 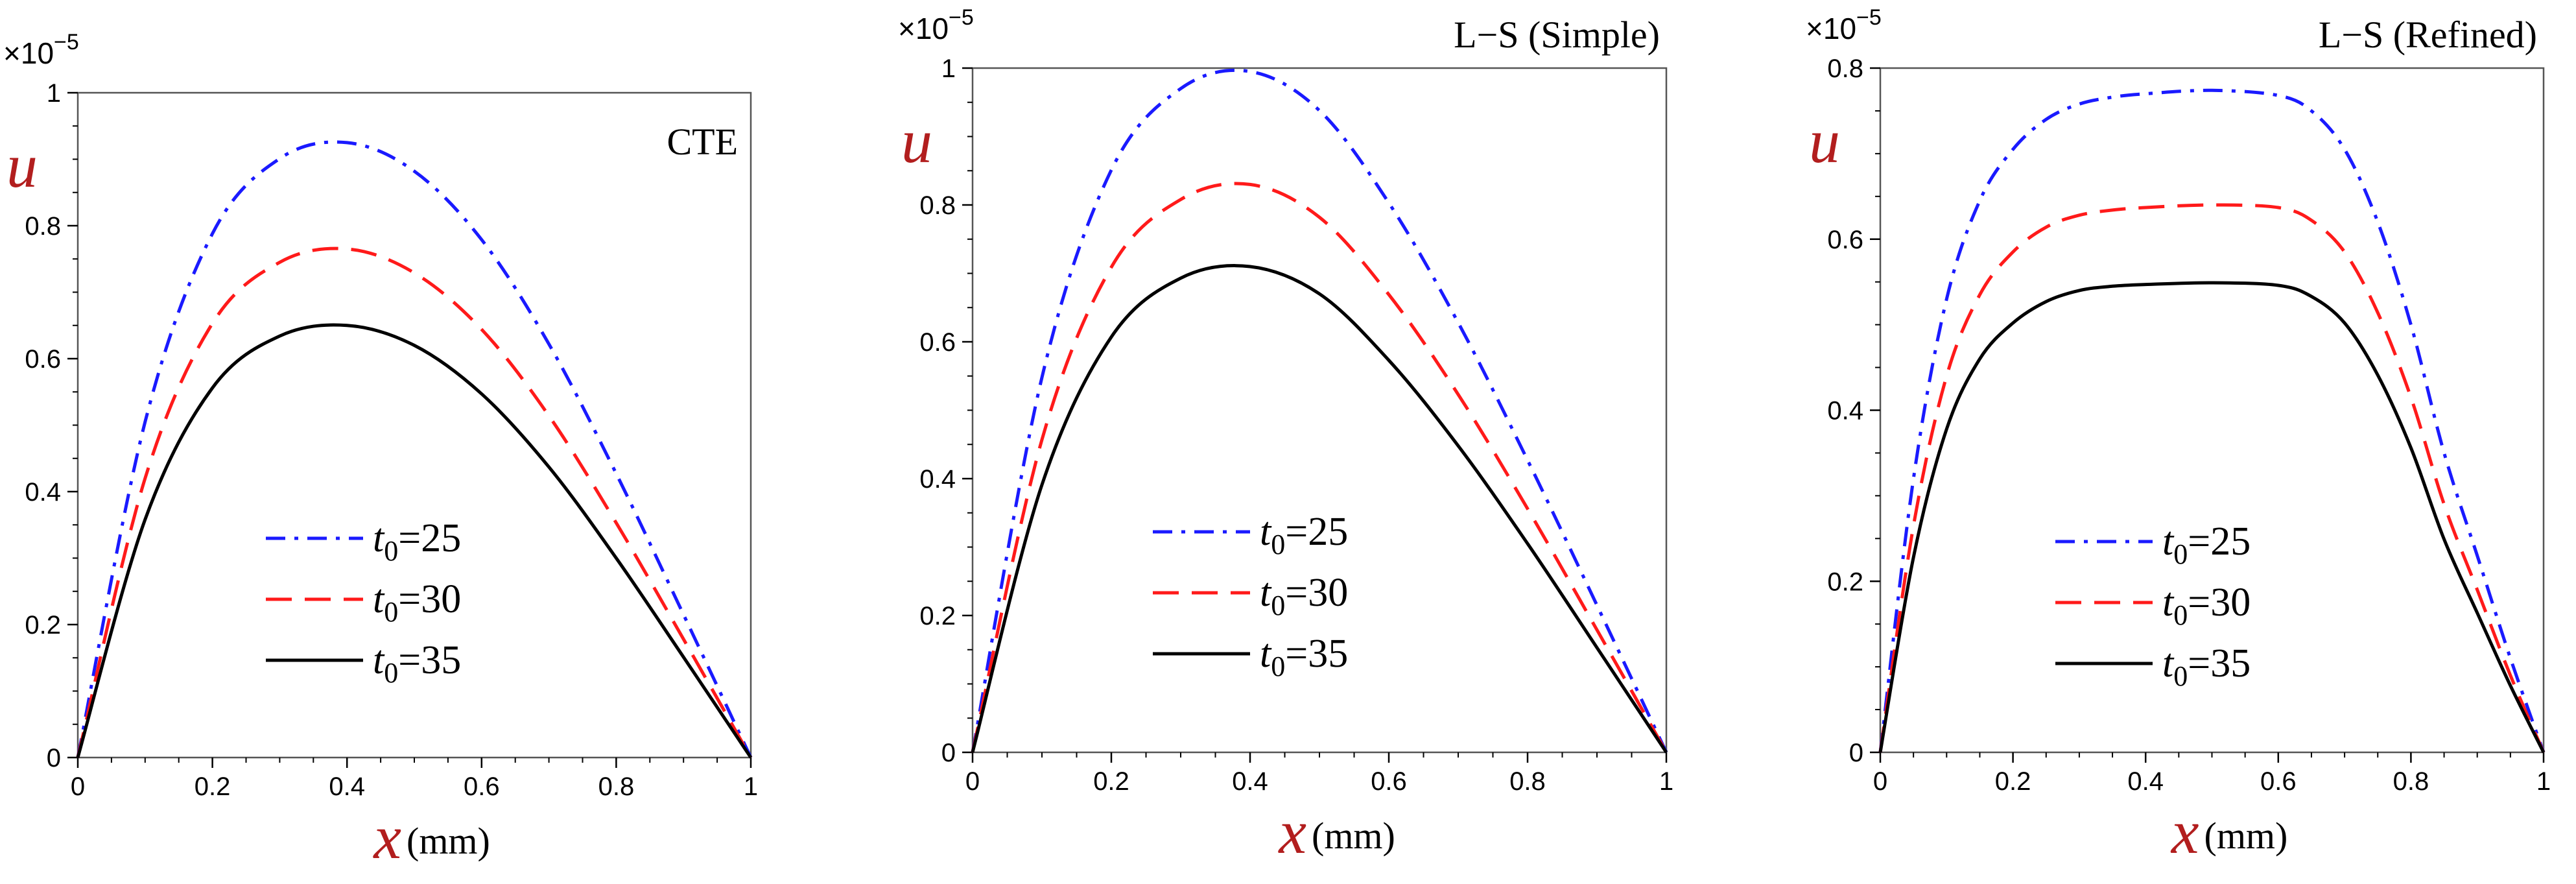 I want to click on panel-title: L−S (Refined), so click(x=2428, y=35).